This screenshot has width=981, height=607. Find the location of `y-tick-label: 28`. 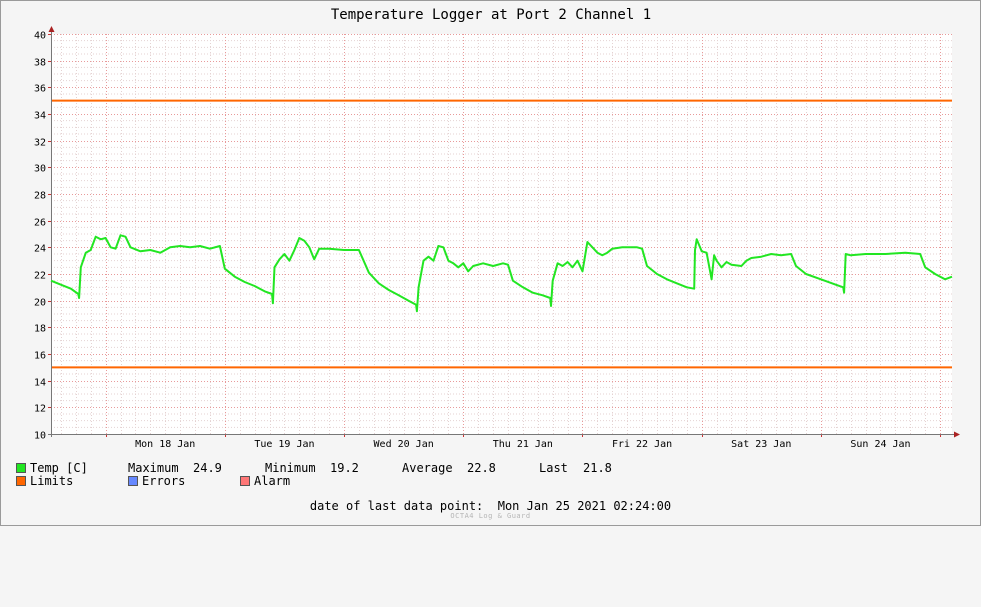

y-tick-label: 28 is located at coordinates (40, 196).